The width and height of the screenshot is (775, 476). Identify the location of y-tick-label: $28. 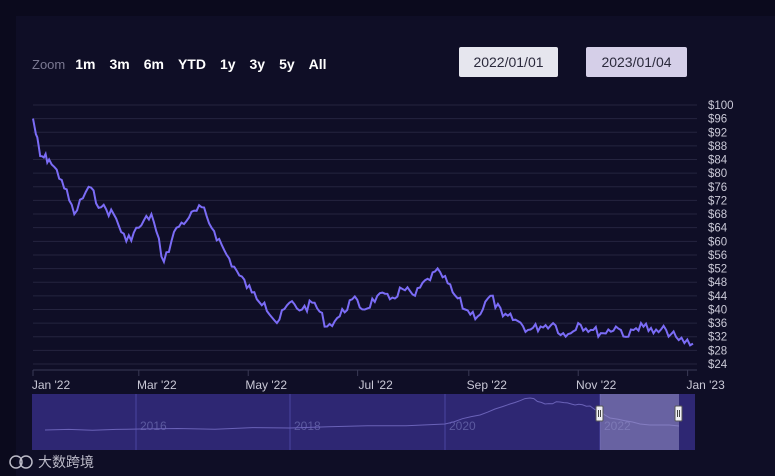
(717, 351).